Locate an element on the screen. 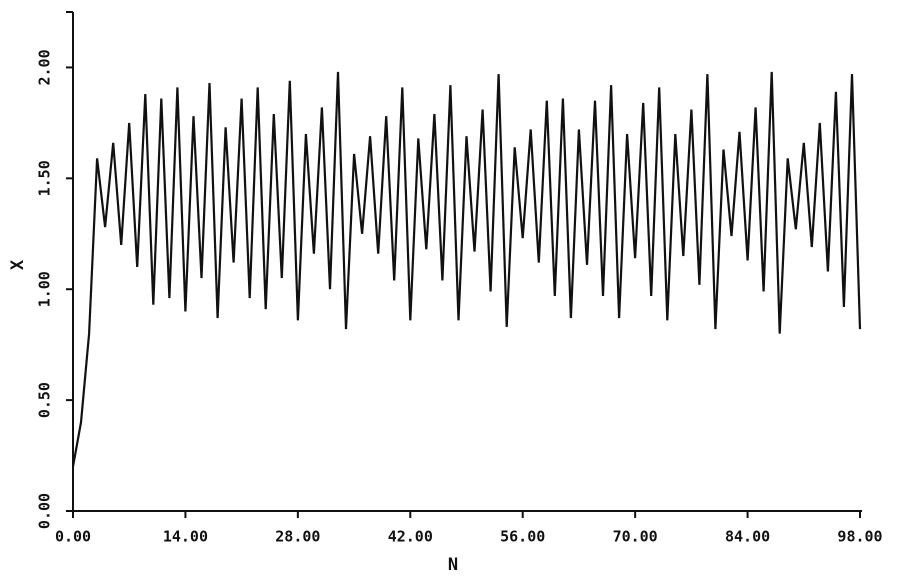 The width and height of the screenshot is (898, 584). x-tick-label: 28.00 is located at coordinates (297, 537).